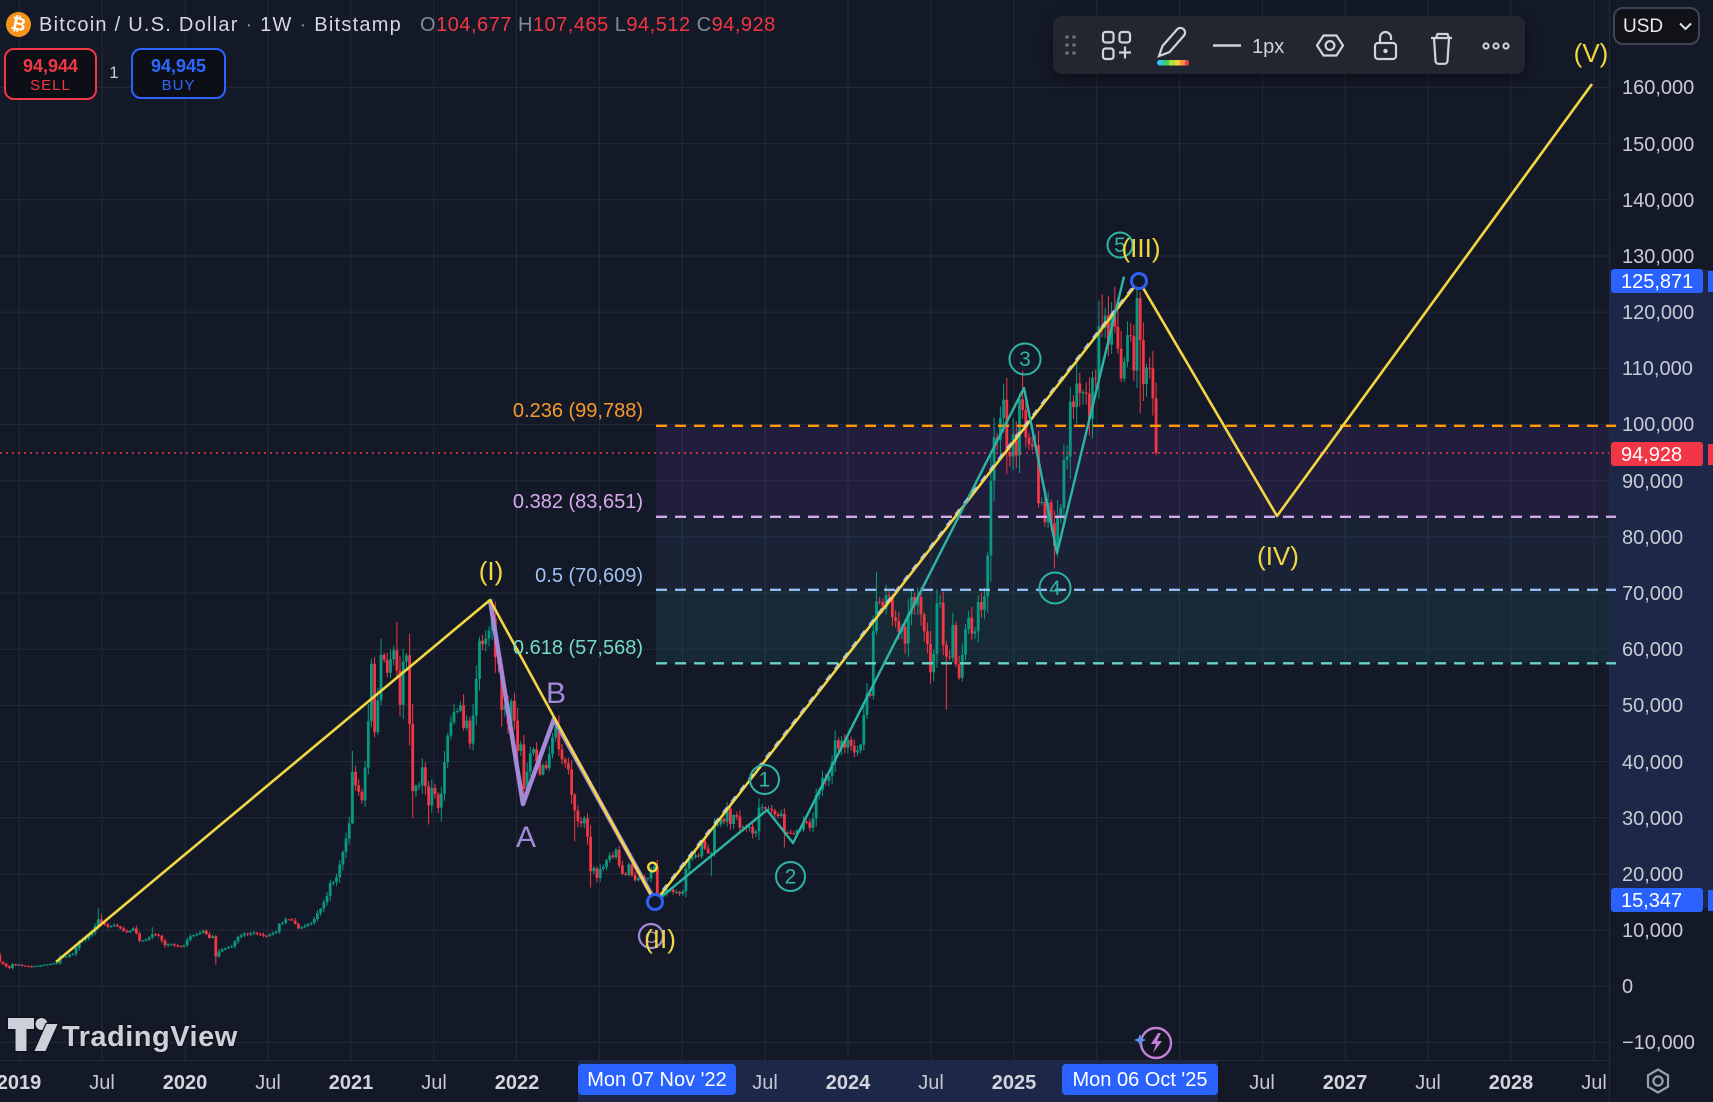 The width and height of the screenshot is (1713, 1102). What do you see at coordinates (1658, 257) in the screenshot?
I see `svg-text: 130,000` at bounding box center [1658, 257].